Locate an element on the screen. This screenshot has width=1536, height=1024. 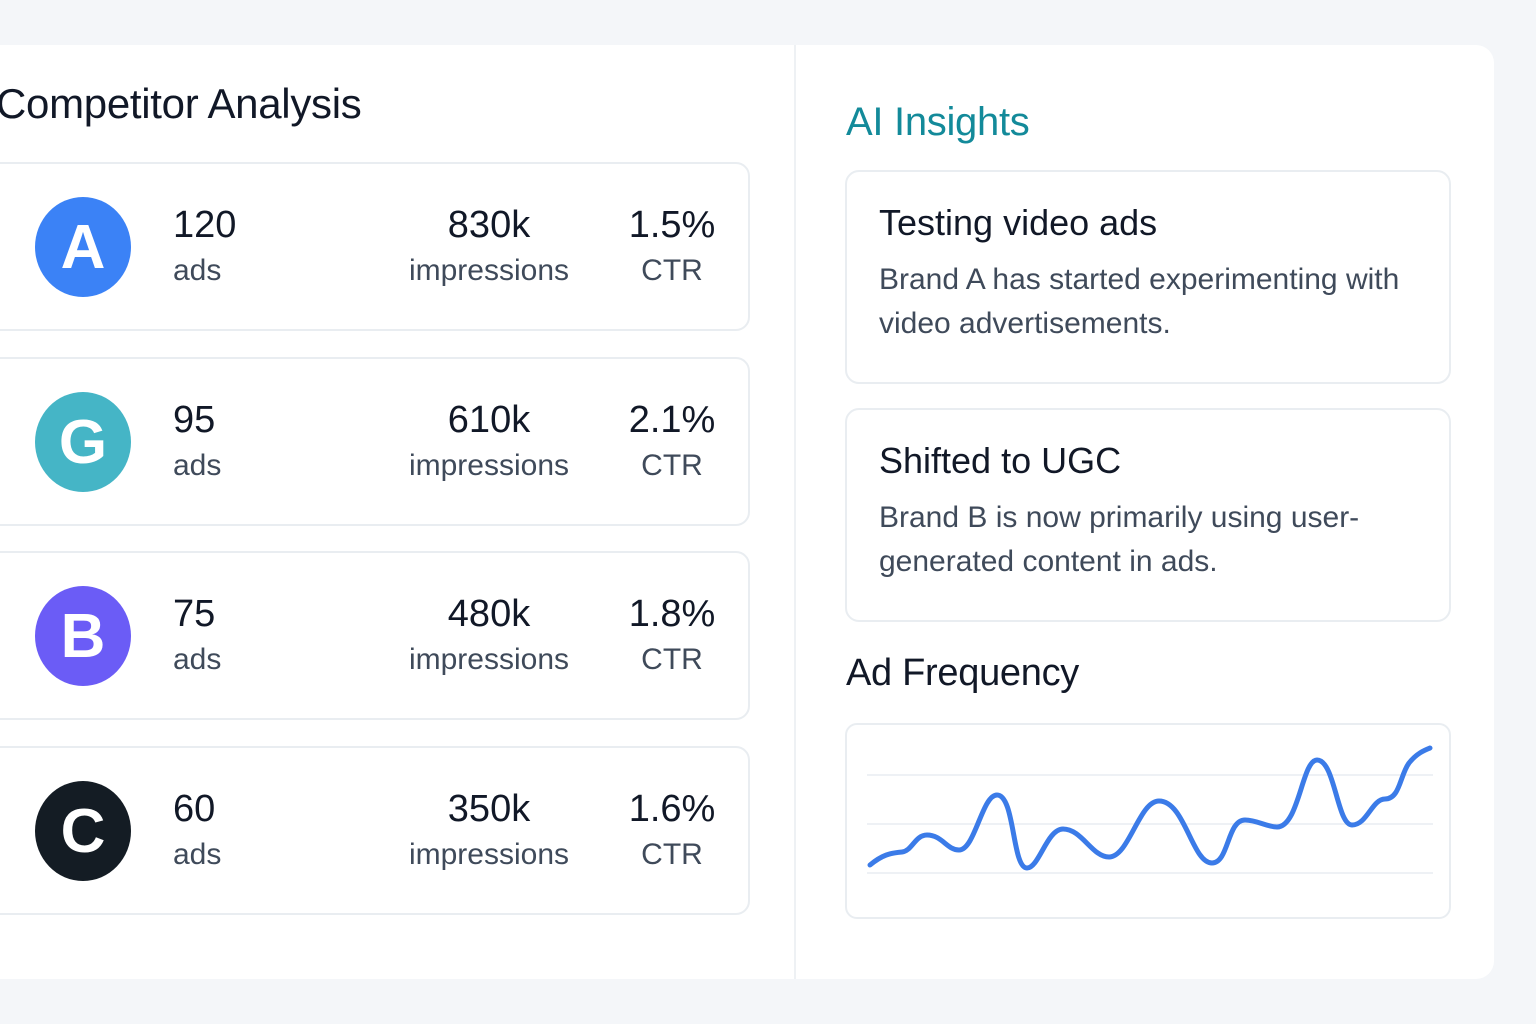
ctr-value: 1.6% is located at coordinates (672, 809).